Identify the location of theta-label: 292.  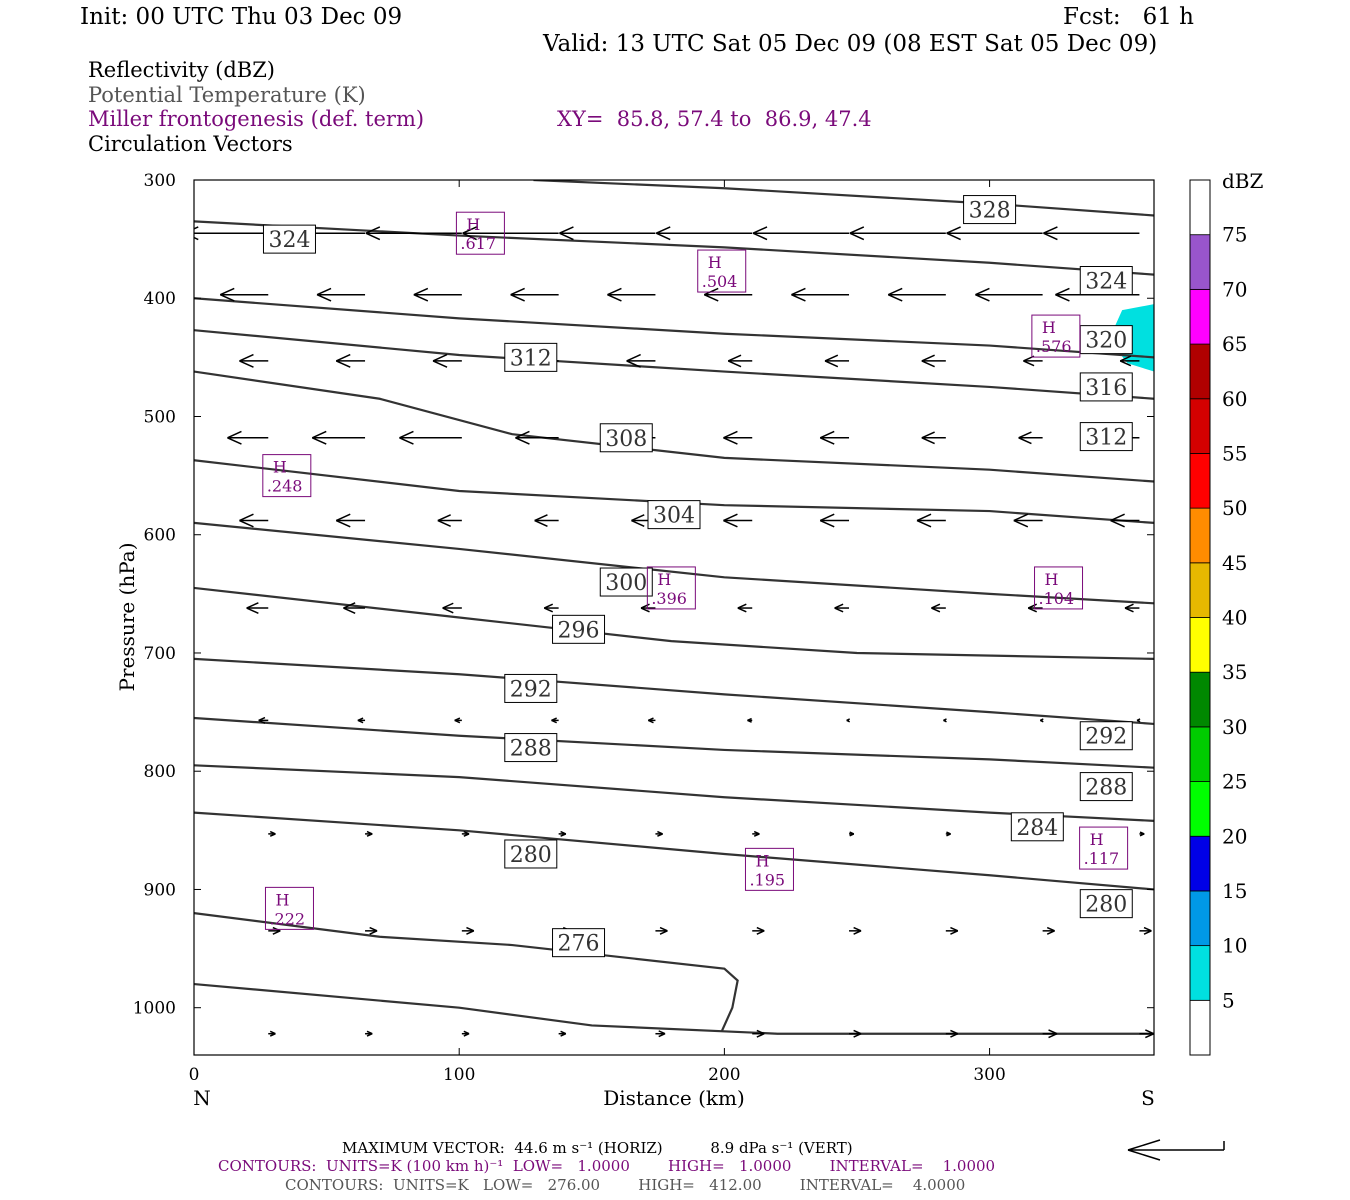
(1106, 737).